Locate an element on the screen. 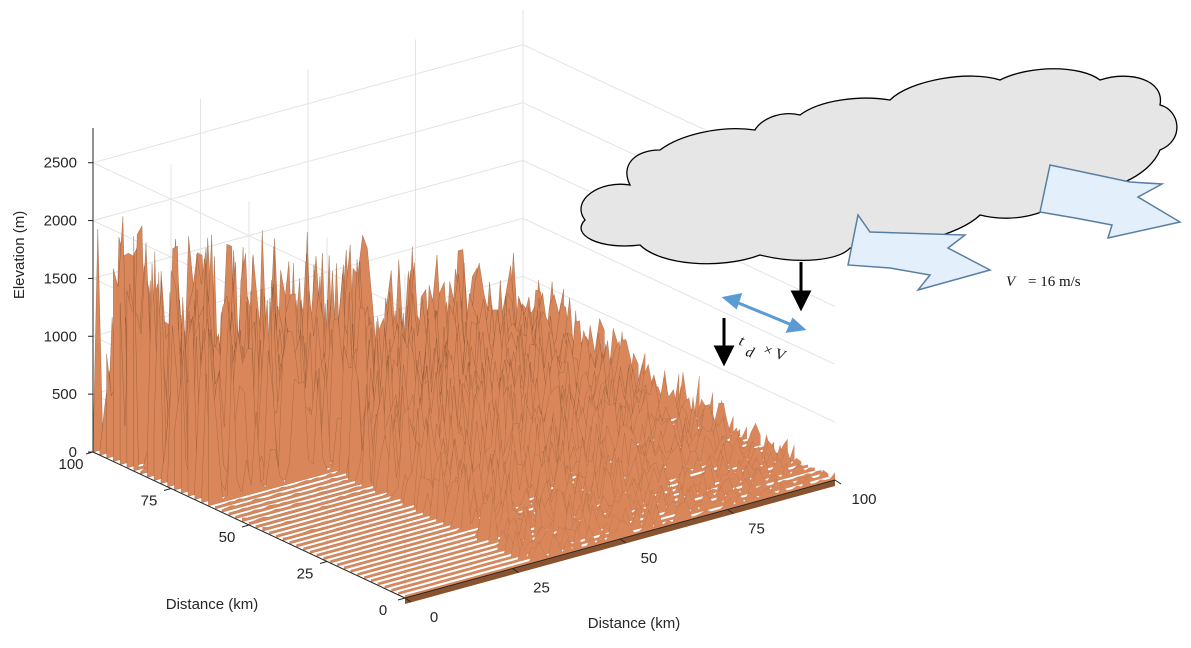 Image resolution: width=1191 pixels, height=648 pixels. terrain-base is located at coordinates (620, 542).